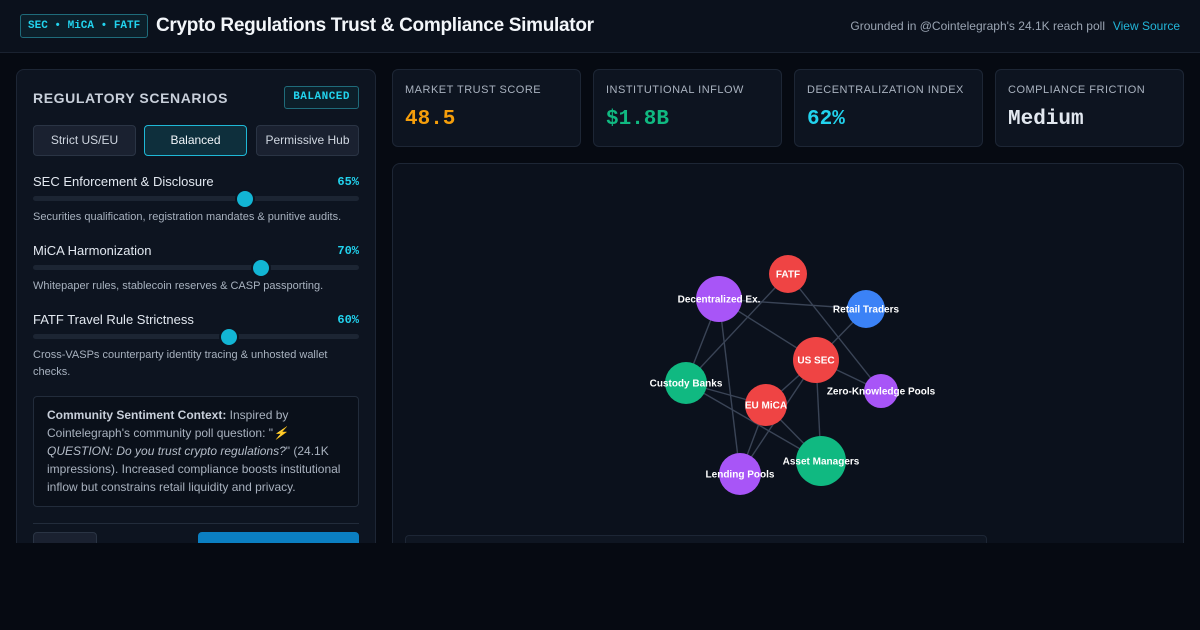  I want to click on context-heading: Community Sentiment Context:, so click(137, 415).